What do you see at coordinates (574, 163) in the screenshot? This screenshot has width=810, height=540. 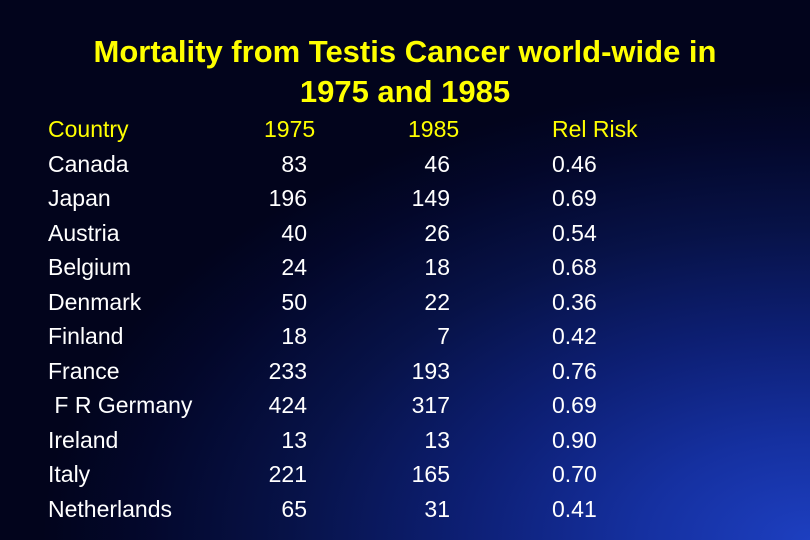 I see `rel-risk-cell: 0.46` at bounding box center [574, 163].